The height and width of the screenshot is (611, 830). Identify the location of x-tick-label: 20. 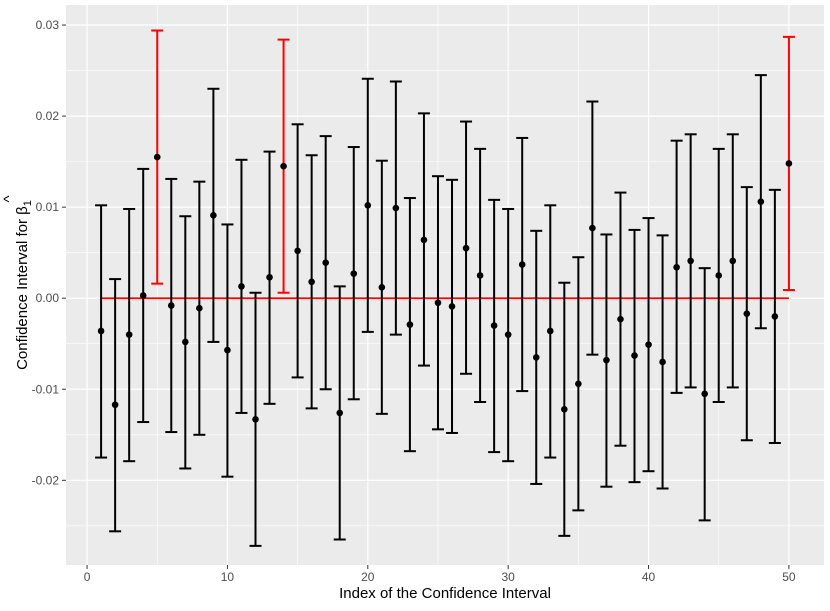
(368, 577).